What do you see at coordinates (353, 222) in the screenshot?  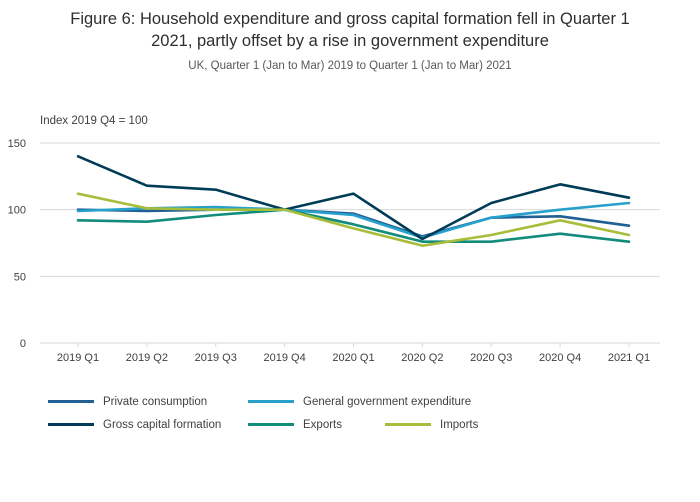 I see `series-line-private-consumption` at bounding box center [353, 222].